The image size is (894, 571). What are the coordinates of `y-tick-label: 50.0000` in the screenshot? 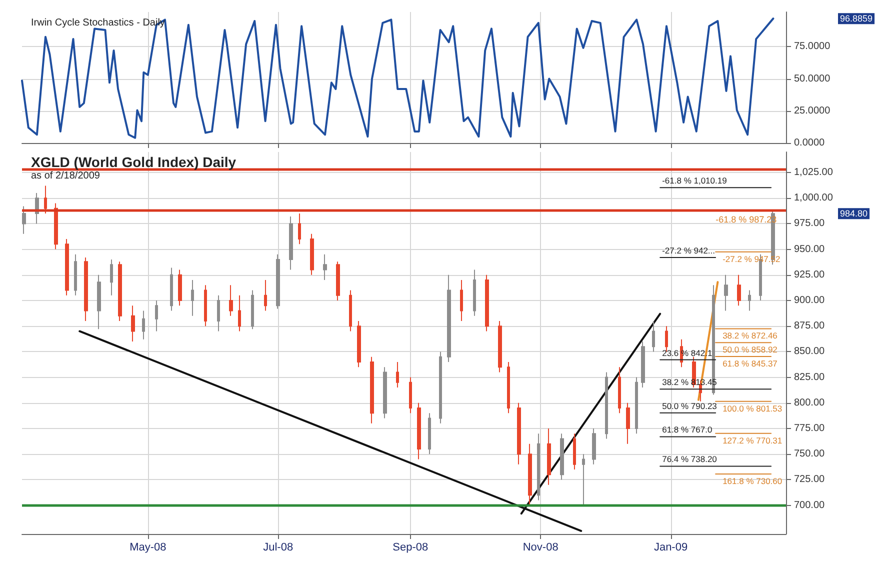 It's located at (812, 78).